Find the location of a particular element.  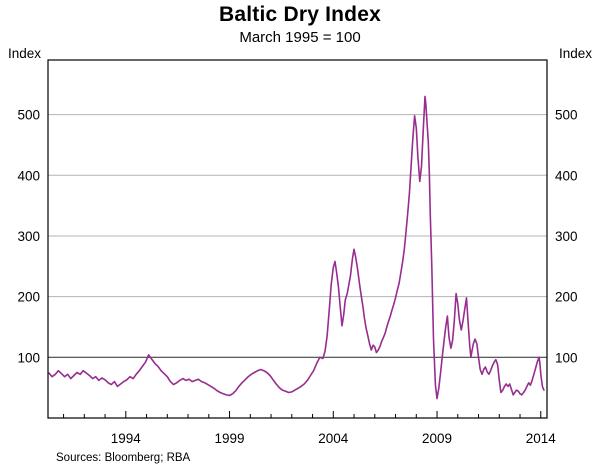

y-tick-label-right-300: 300 is located at coordinates (566, 236).